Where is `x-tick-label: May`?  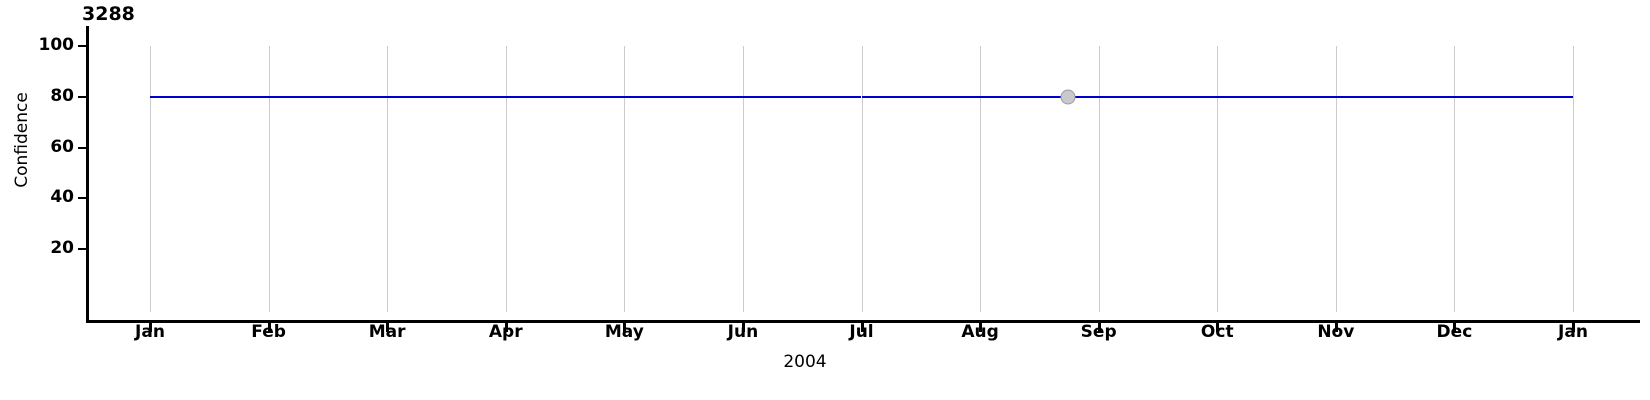 x-tick-label: May is located at coordinates (624, 332).